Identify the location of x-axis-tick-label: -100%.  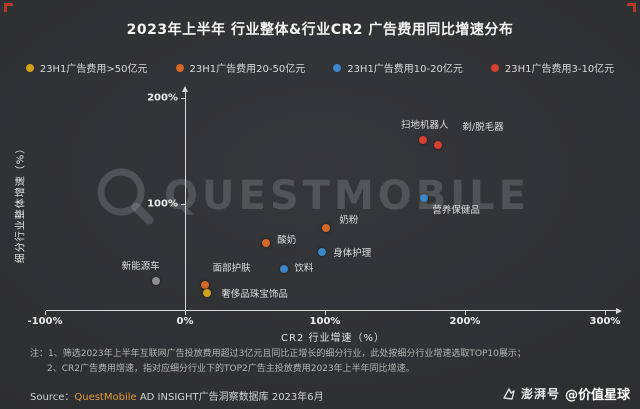
(45, 321).